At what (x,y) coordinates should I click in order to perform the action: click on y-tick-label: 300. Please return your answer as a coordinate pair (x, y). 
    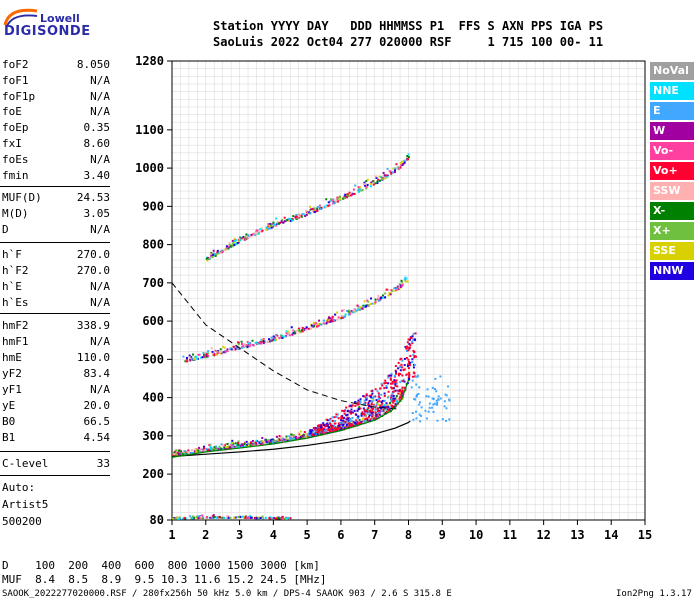
    Looking at the image, I should click on (153, 436).